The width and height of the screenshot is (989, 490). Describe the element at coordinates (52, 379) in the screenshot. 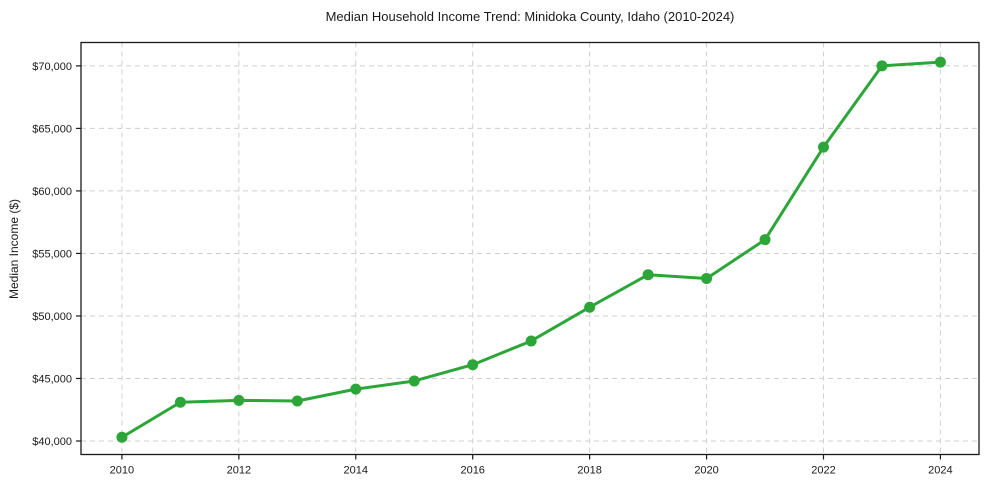

I see `y-tick-label: $45,000` at that location.